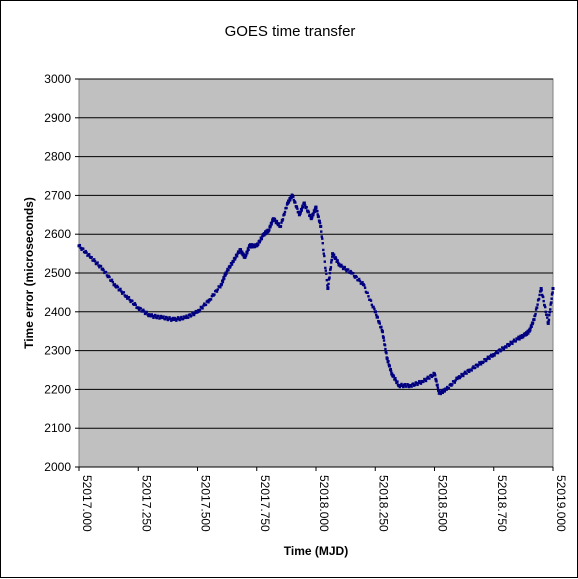  I want to click on x-tick-label: 52018.500, so click(443, 503).